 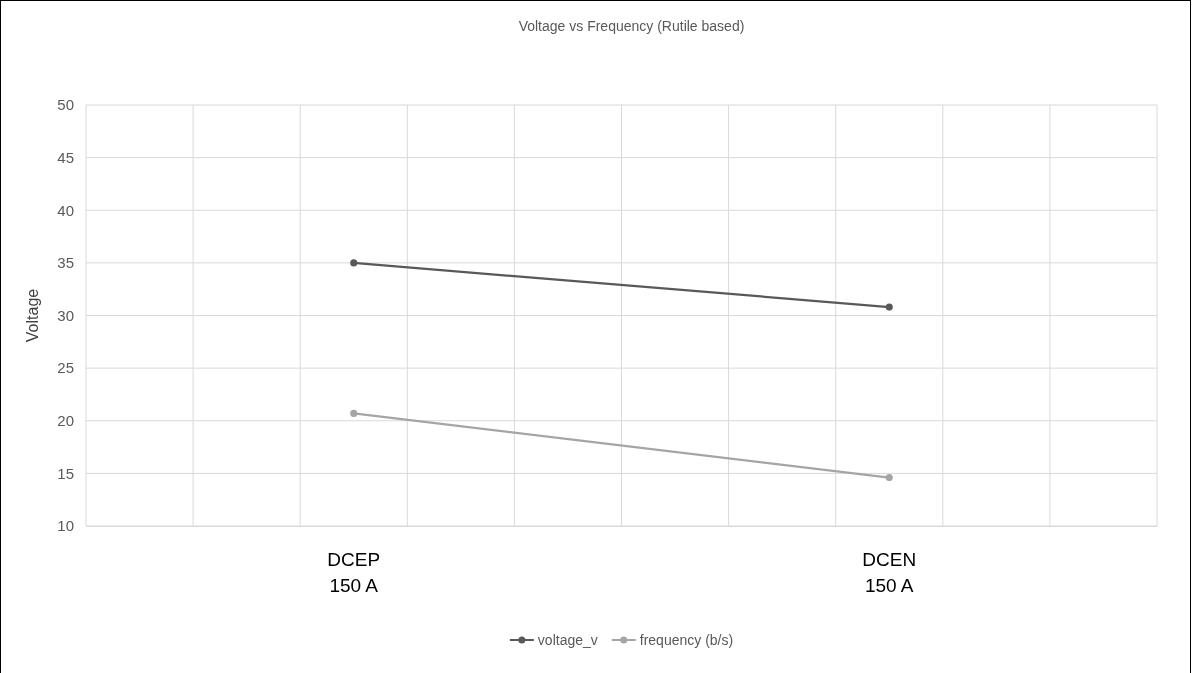 What do you see at coordinates (686, 640) in the screenshot?
I see `legend-label: frequency (b/s)` at bounding box center [686, 640].